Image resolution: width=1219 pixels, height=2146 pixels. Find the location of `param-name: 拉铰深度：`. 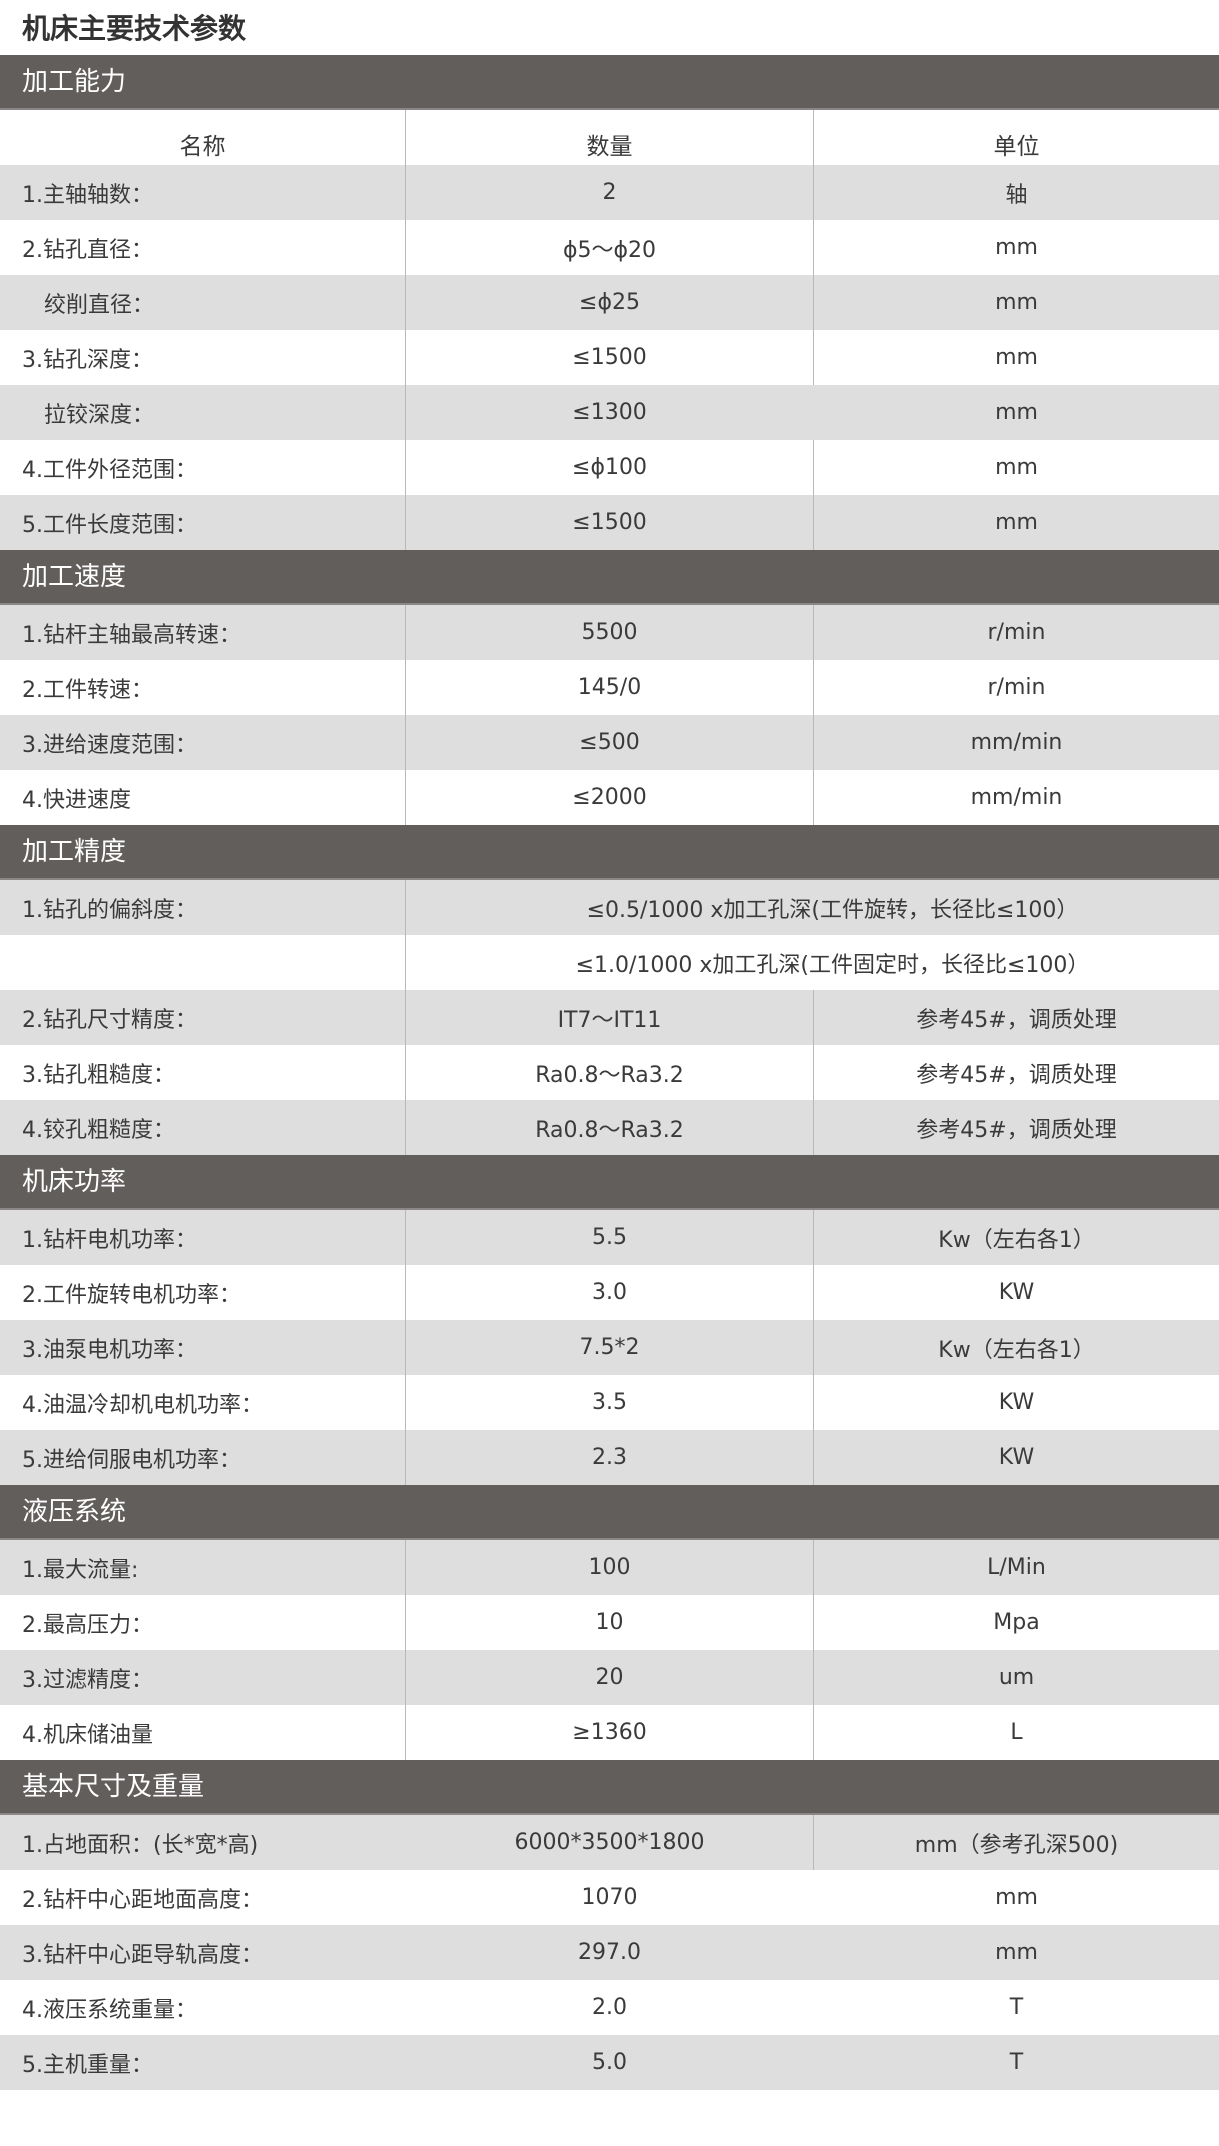

param-name: 拉铰深度： is located at coordinates (203, 412).